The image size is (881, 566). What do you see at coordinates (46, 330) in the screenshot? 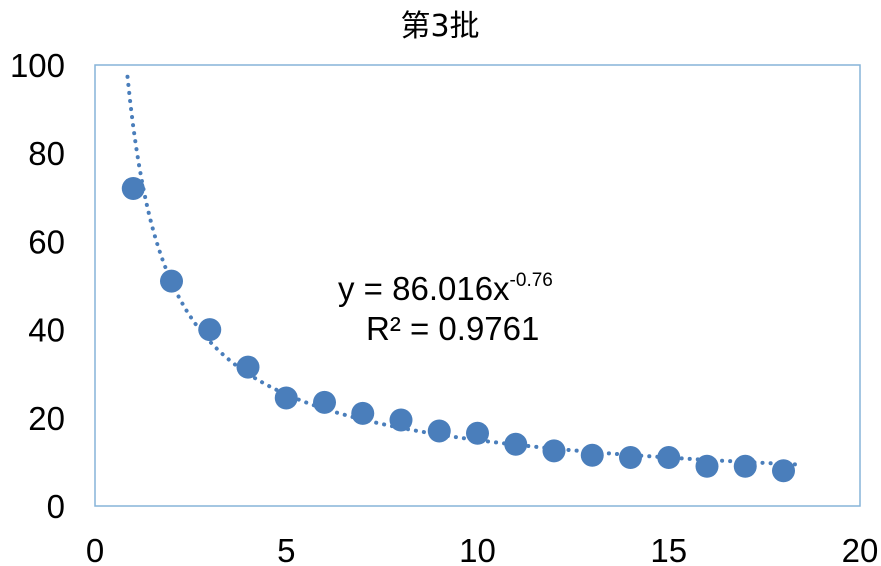
I see `y-tick-label: 40` at bounding box center [46, 330].